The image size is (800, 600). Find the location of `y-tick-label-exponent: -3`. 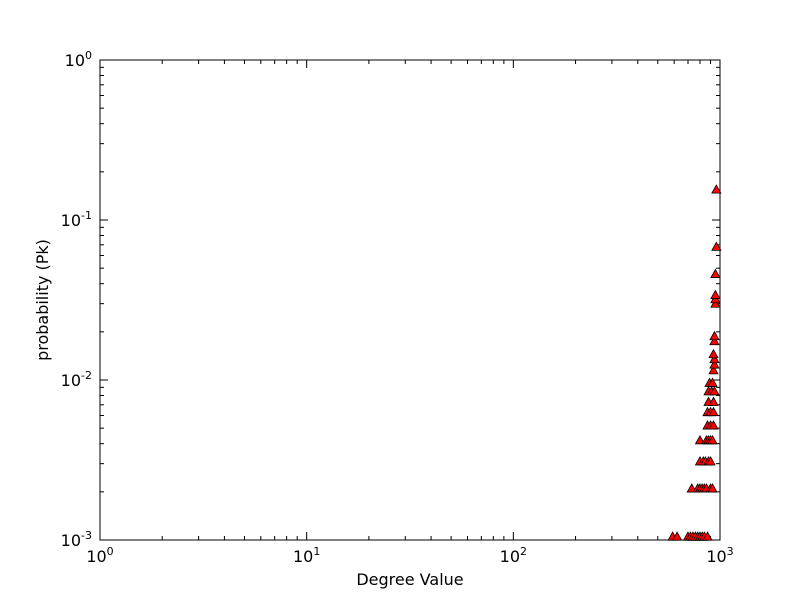

y-tick-label-exponent: -3 is located at coordinates (86, 535).